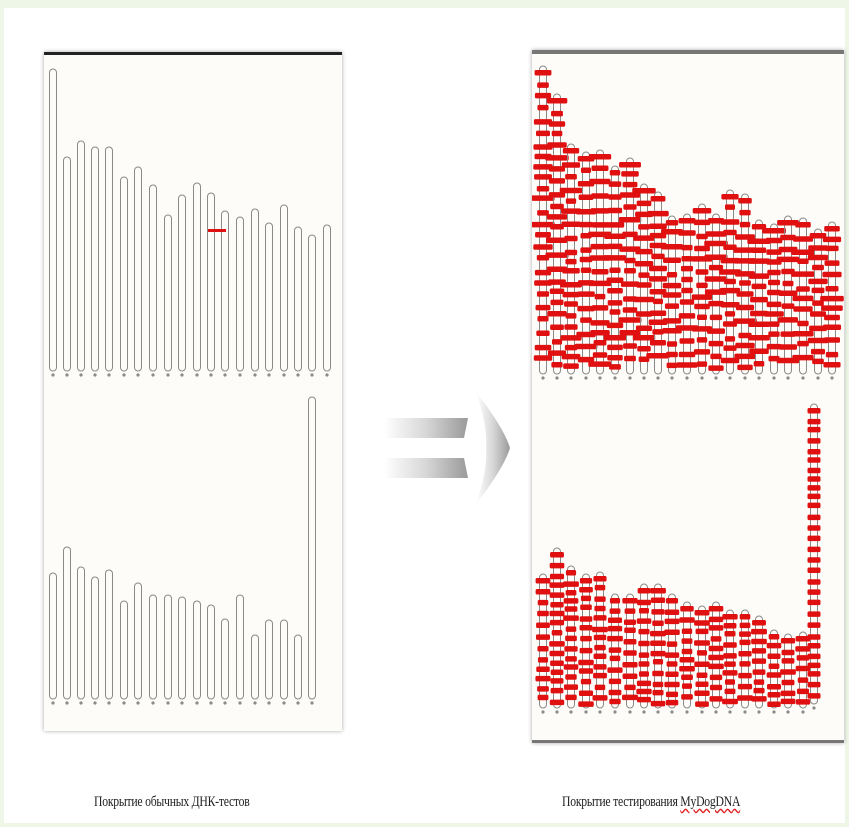 The image size is (849, 827). What do you see at coordinates (446, 450) in the screenshot?
I see `double-right-arrow-icon` at bounding box center [446, 450].